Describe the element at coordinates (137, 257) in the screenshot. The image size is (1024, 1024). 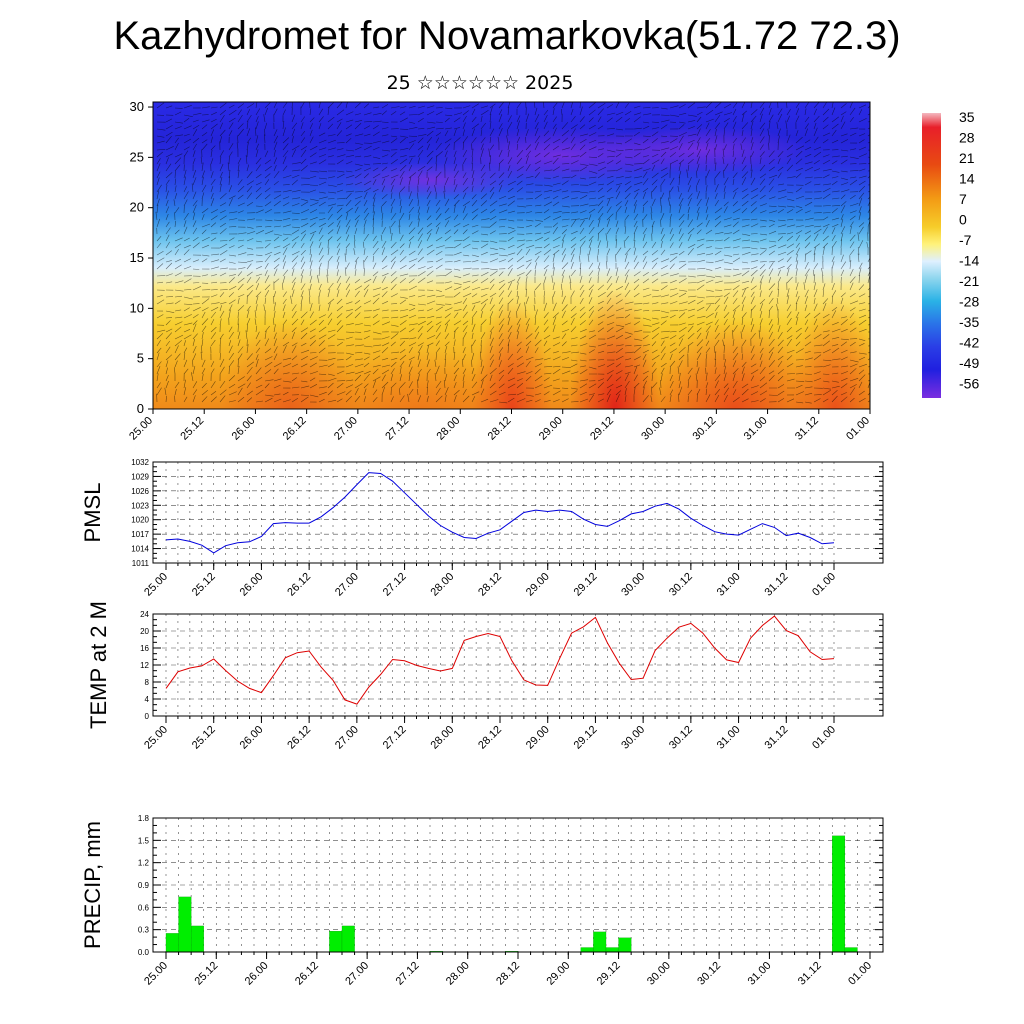
I see `heatmap-ytick-label: 15` at that location.